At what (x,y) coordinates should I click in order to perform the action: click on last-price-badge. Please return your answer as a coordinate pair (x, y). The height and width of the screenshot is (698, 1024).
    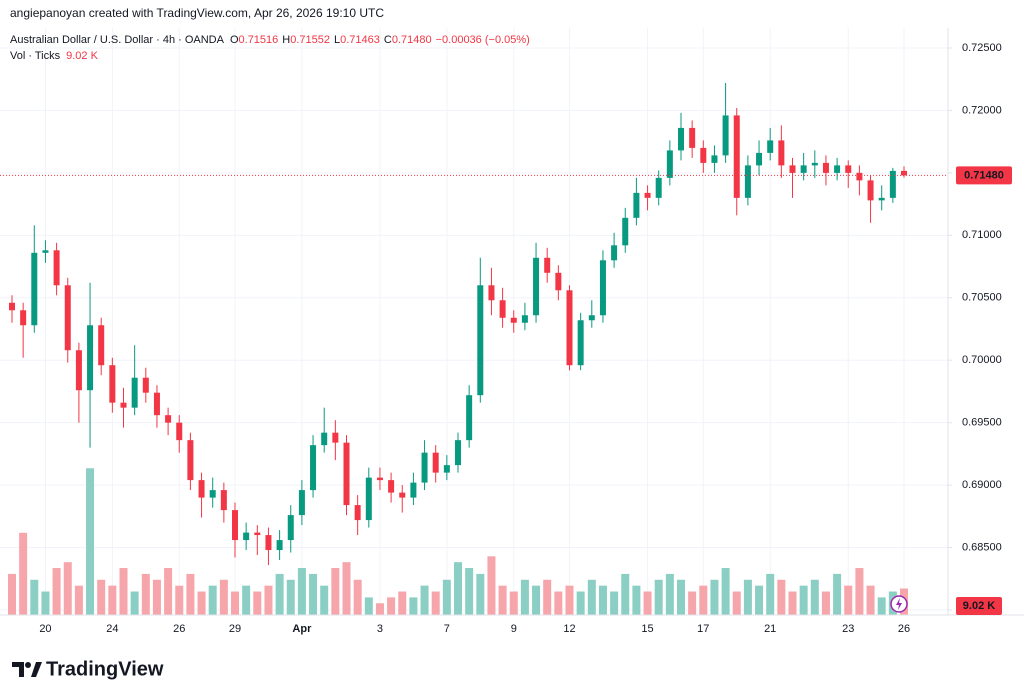
    Looking at the image, I should click on (984, 175).